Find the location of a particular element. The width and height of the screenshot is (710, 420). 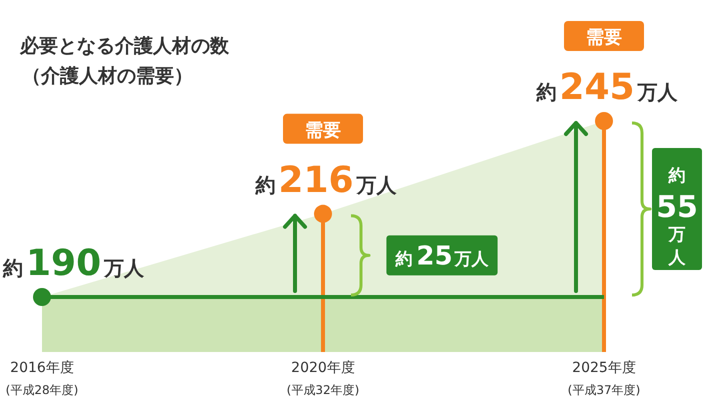

x-tick-label: 2025年度 (平成37年度) is located at coordinates (604, 378).